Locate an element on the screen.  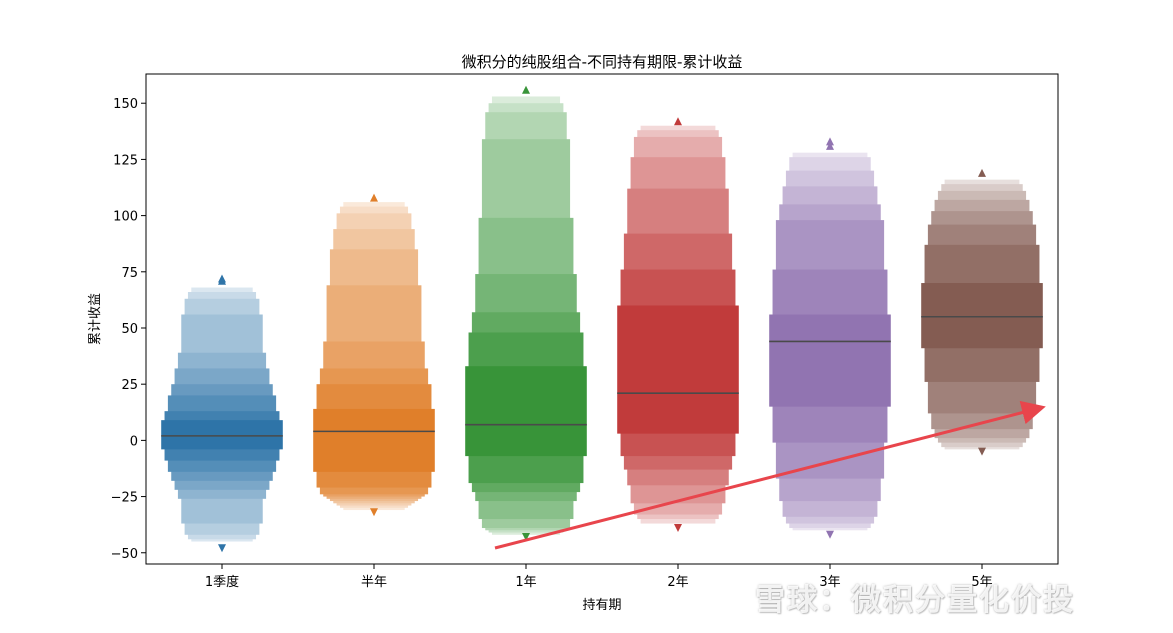
watermark: 雪球：微积分量化价投 is located at coordinates (915, 600).